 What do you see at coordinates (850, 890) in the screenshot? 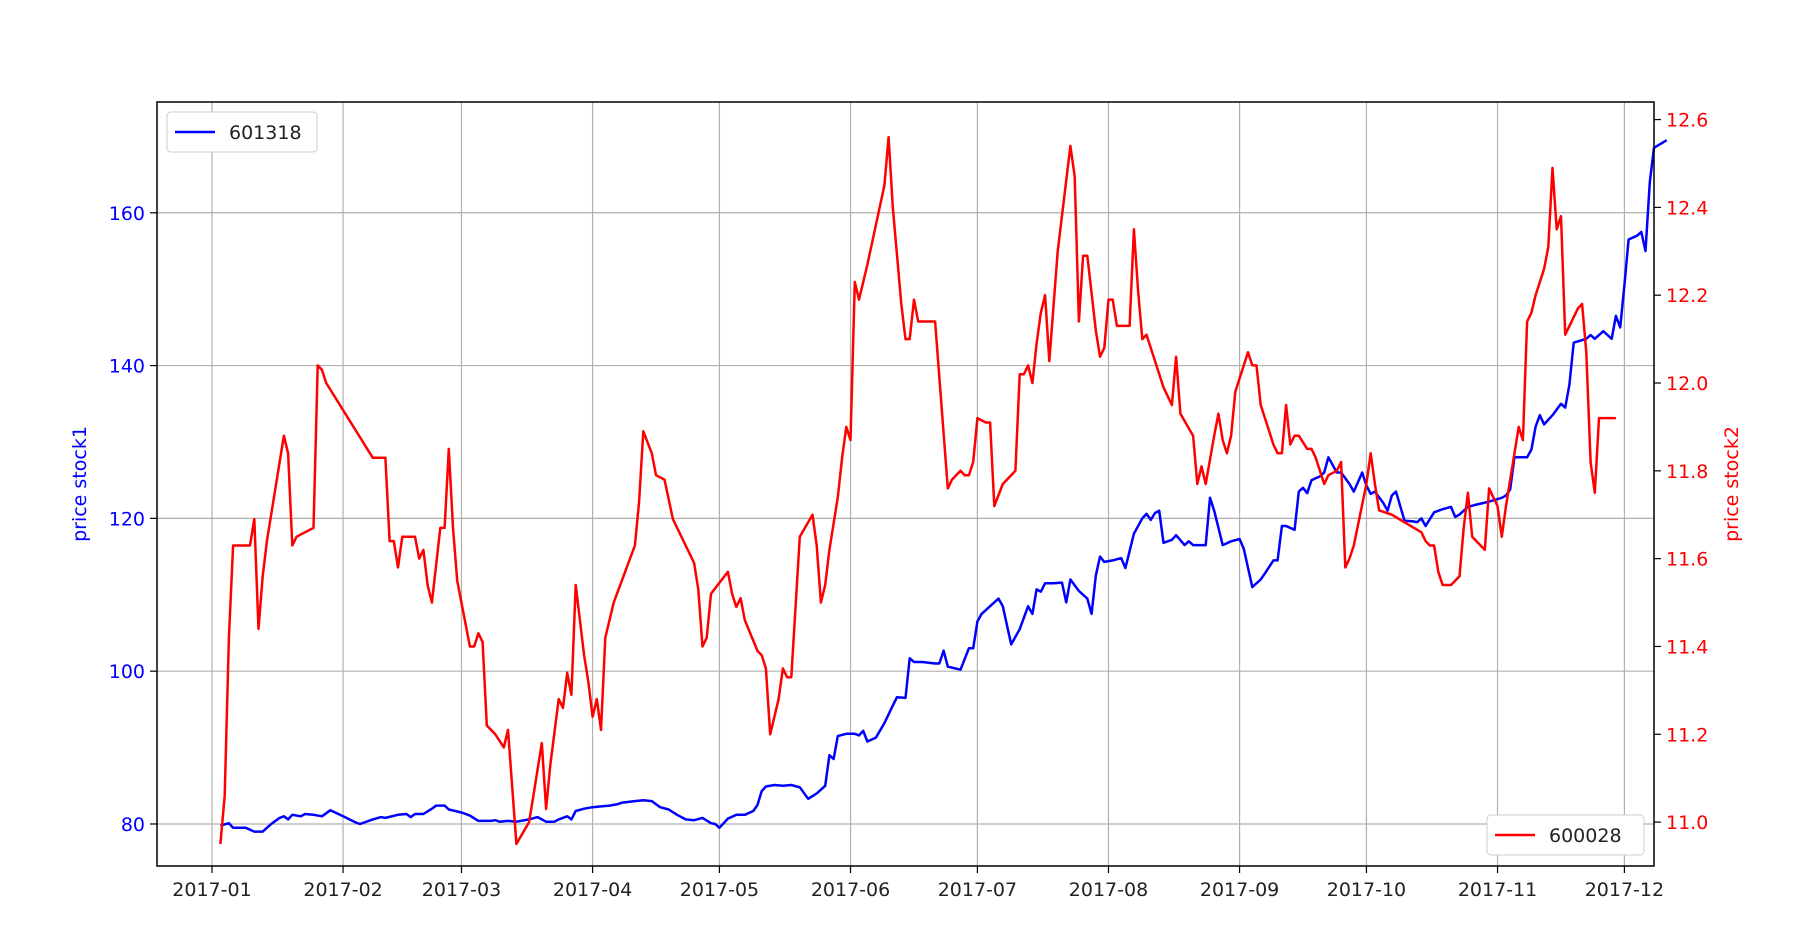
I see `x-tick-label: 2017-06` at bounding box center [850, 890].